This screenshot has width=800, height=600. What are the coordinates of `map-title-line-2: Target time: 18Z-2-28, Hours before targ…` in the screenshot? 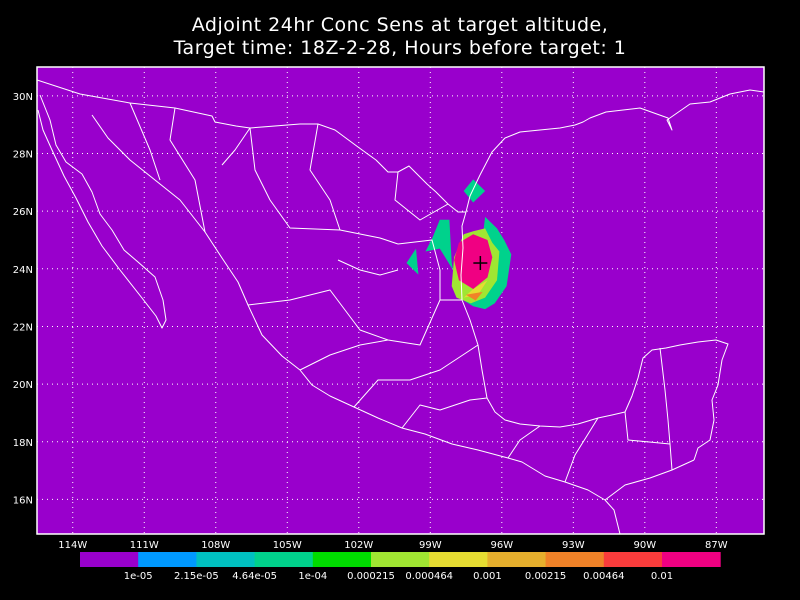 It's located at (400, 48).